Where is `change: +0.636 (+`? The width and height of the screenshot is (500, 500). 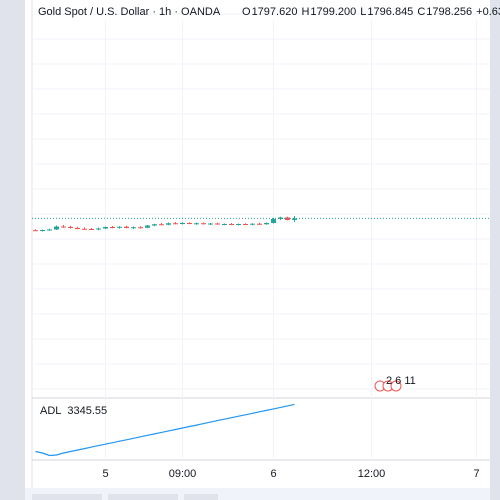
change: +0.636 (+ is located at coordinates (488, 12).